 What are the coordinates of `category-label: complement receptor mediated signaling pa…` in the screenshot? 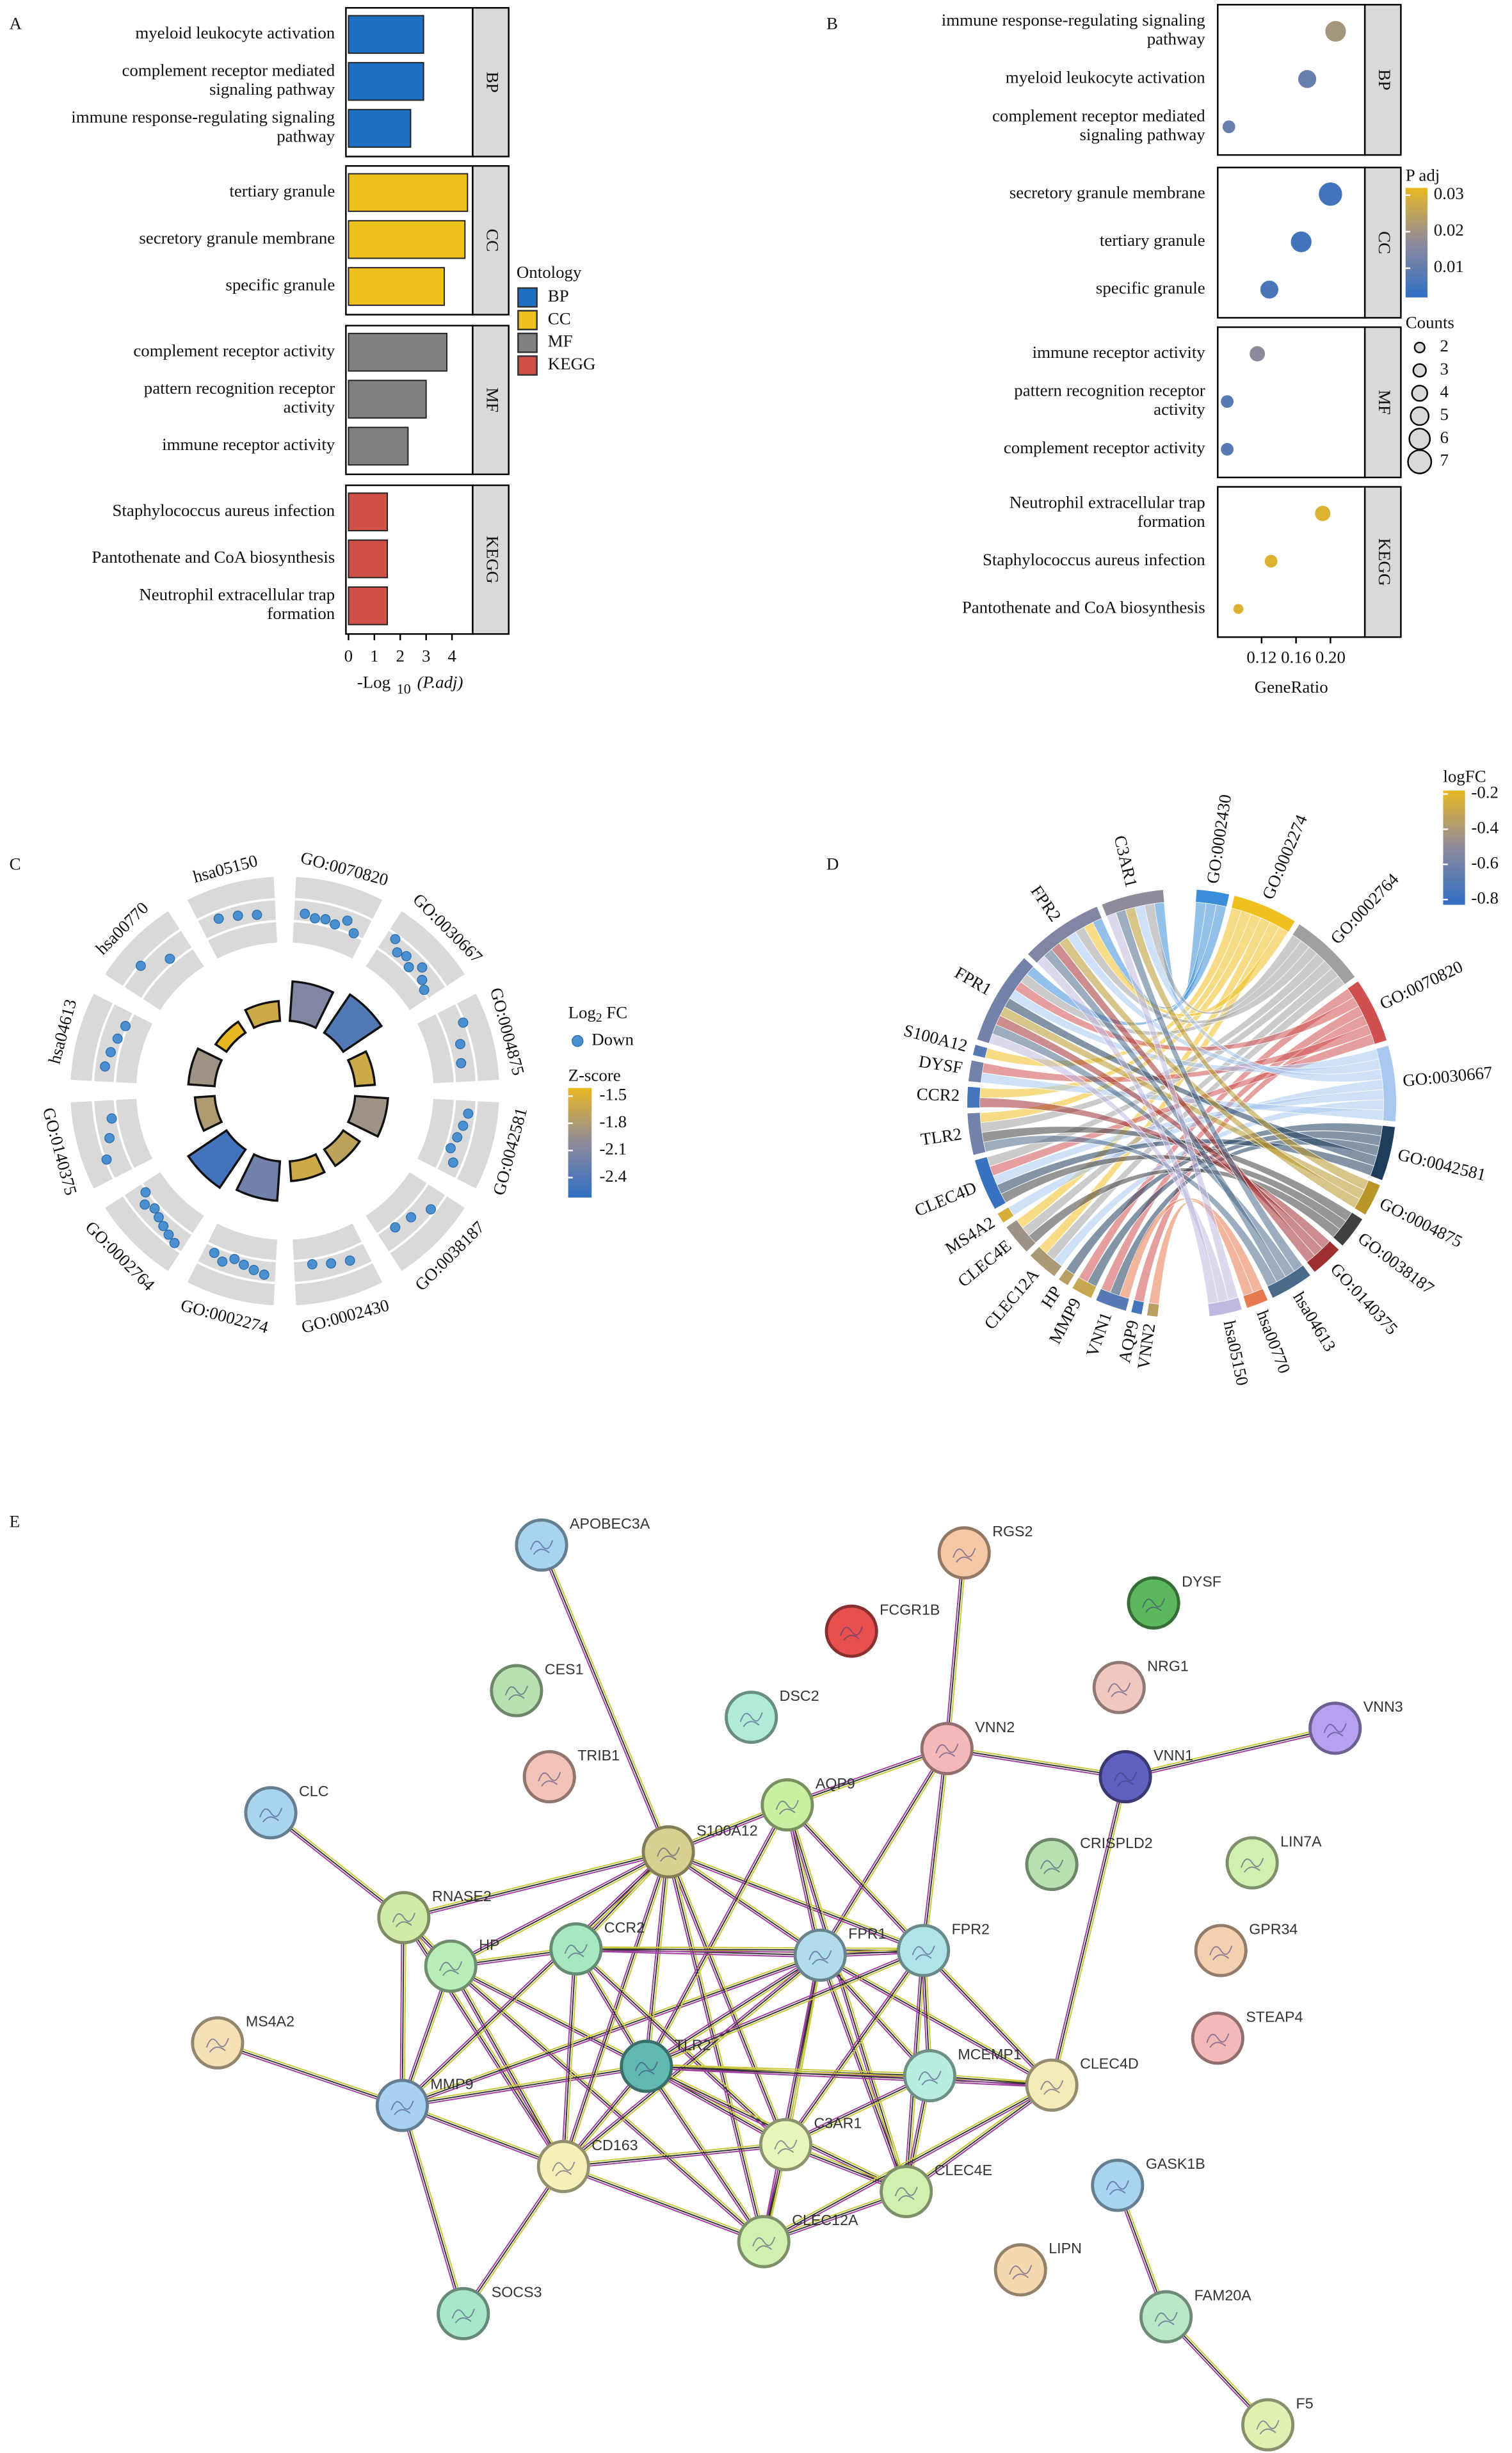 It's located at (1098, 125).